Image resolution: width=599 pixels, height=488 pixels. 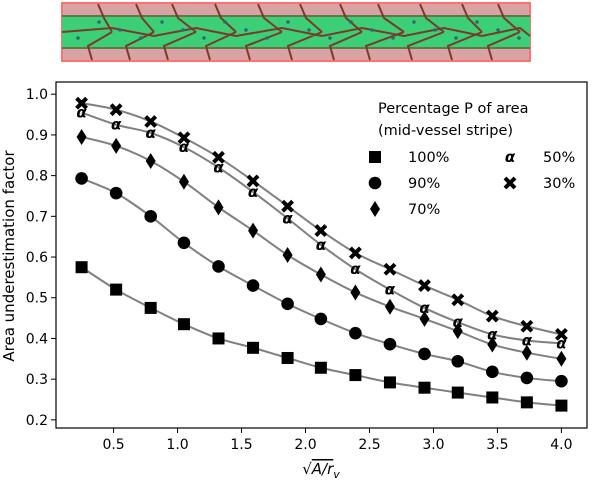 I want to click on x-axis-label-main: A/r, so click(x=322, y=469).